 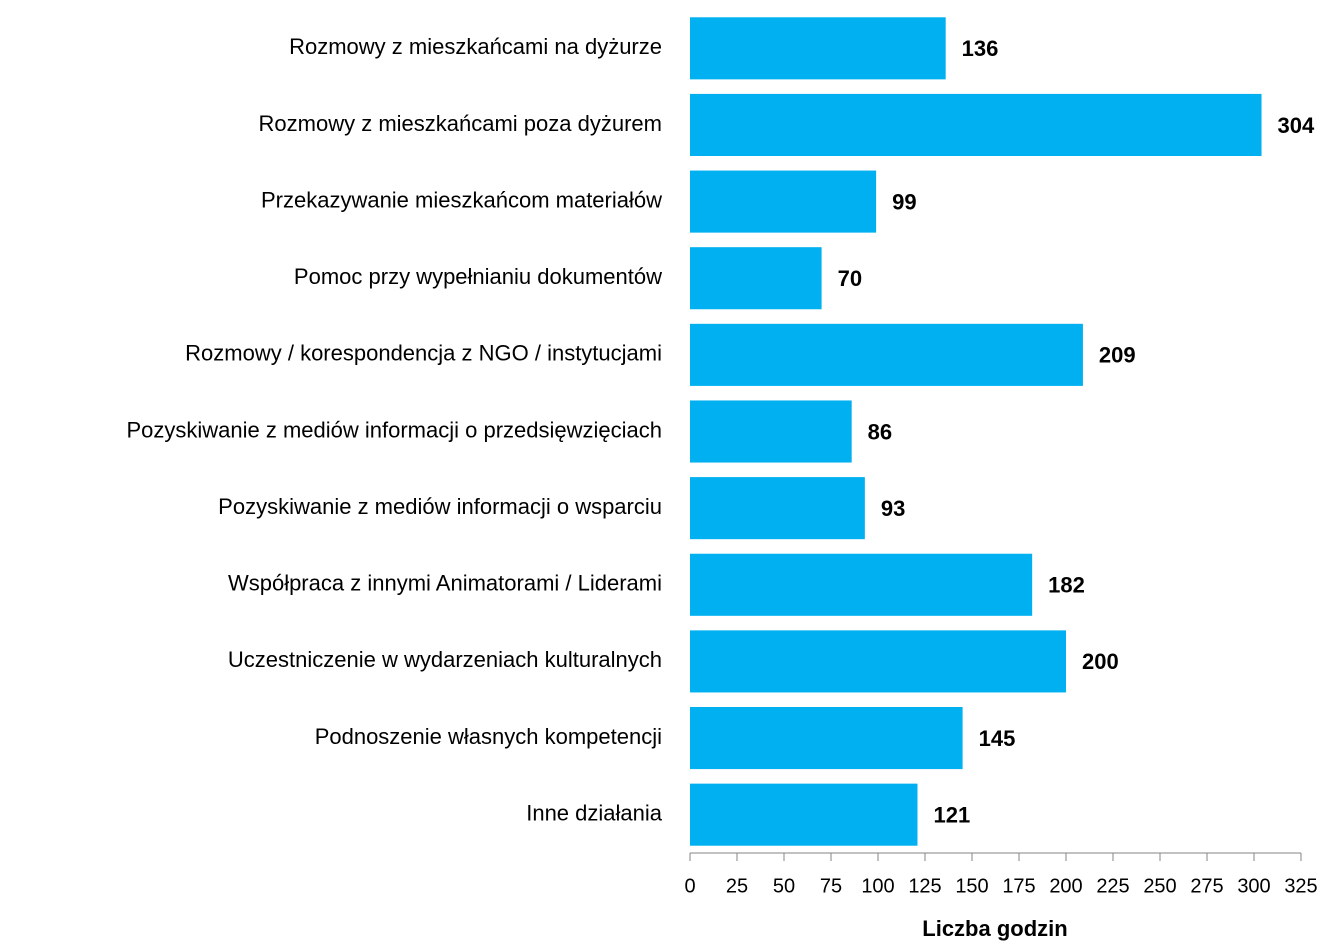 I want to click on y-tick-label: Przekazywanie mieszkańcom materiałów, so click(x=461, y=199).